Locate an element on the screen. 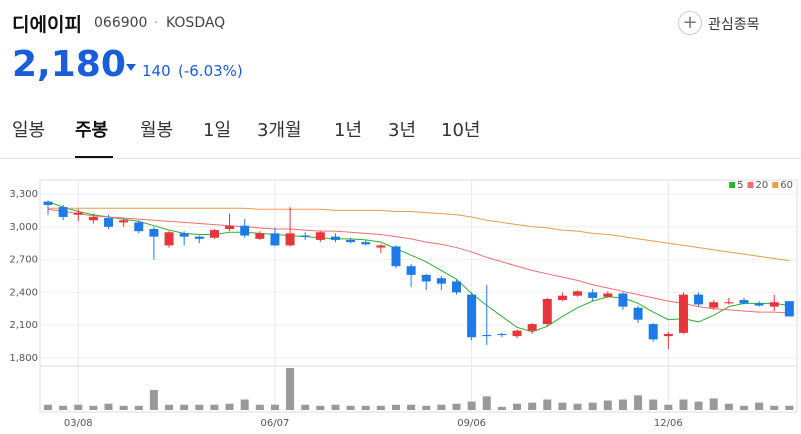 The width and height of the screenshot is (801, 434). x-tick-label: 12/06 is located at coordinates (668, 423).